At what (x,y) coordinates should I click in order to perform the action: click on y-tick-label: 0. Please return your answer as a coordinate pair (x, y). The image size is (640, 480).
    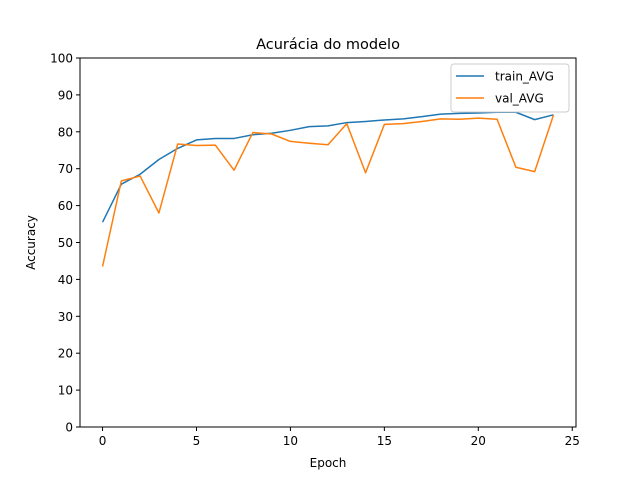
    Looking at the image, I should click on (69, 428).